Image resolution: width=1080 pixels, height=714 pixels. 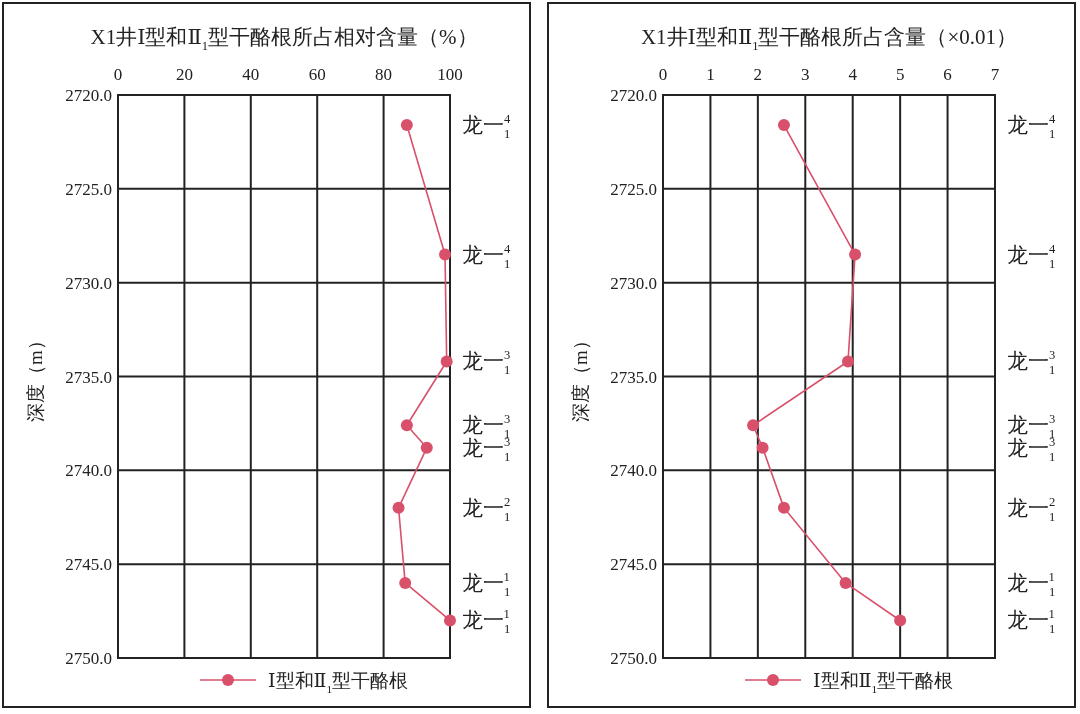 What do you see at coordinates (829, 39) in the screenshot?
I see `chart-title: X1井Ⅰ型和Ⅱ$_{1}$型干酪根所占含量（×0.01）` at bounding box center [829, 39].